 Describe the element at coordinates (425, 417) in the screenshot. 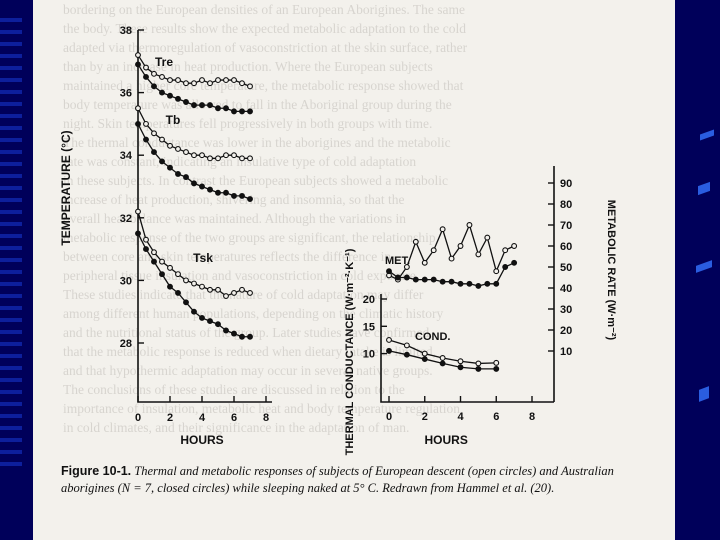

I see `right-x-tick-label: 2` at that location.